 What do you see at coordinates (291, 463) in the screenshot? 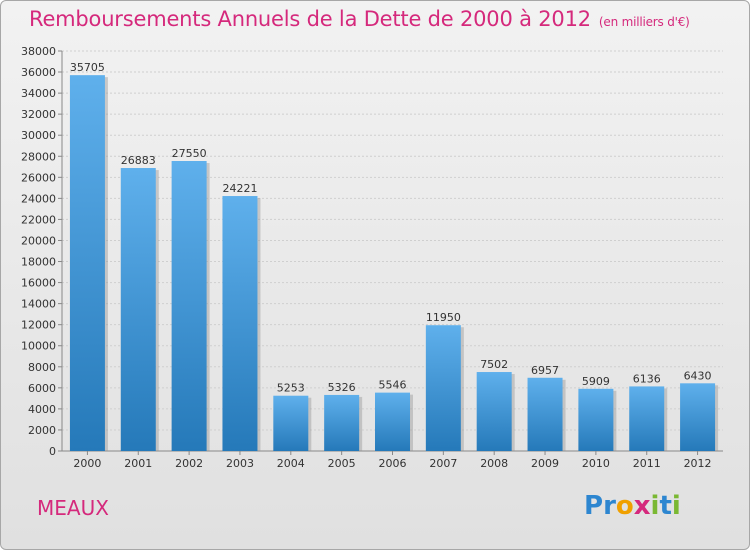
I see `x-tick-label: 2004` at bounding box center [291, 463].